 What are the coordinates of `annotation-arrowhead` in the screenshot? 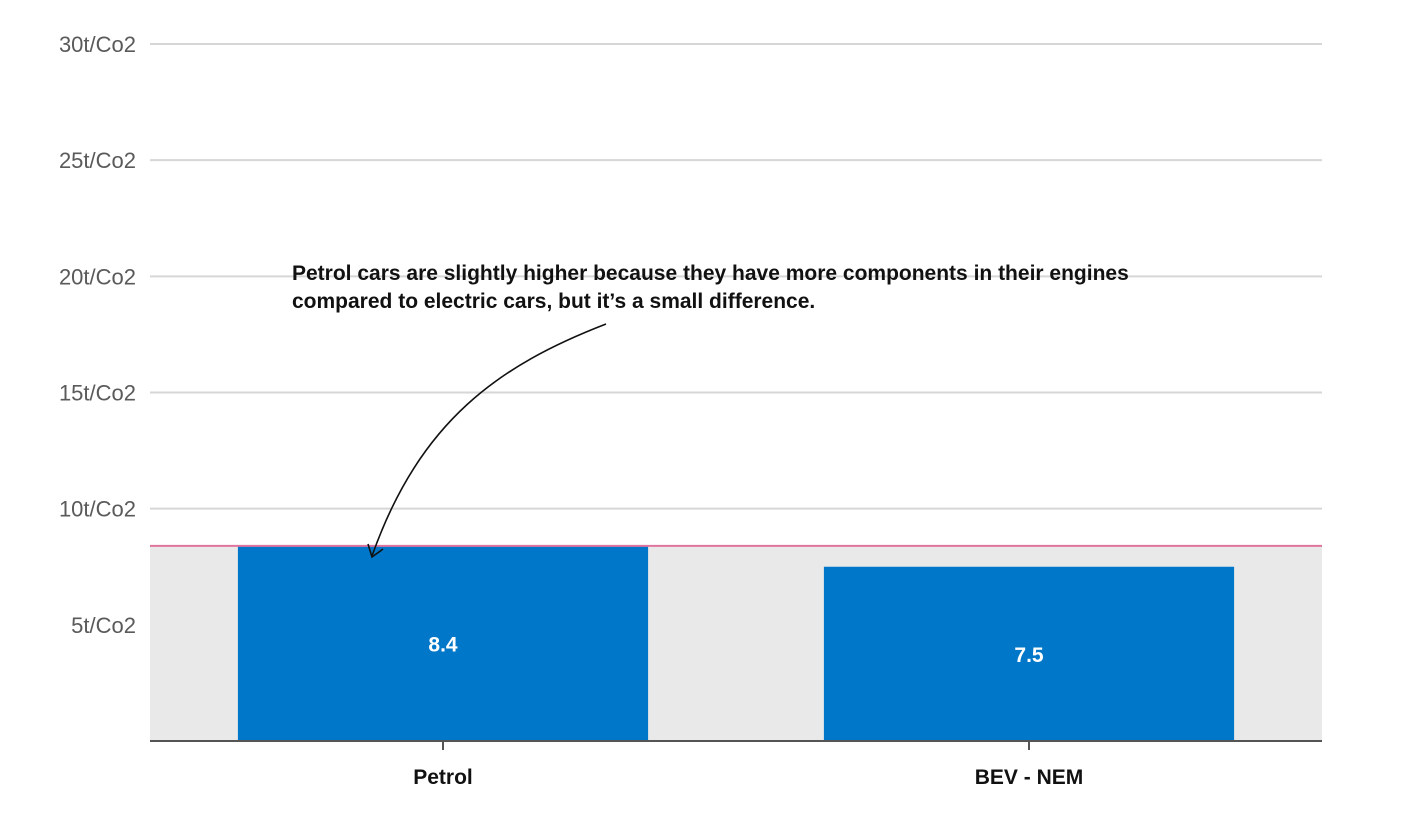 It's located at (375, 551).